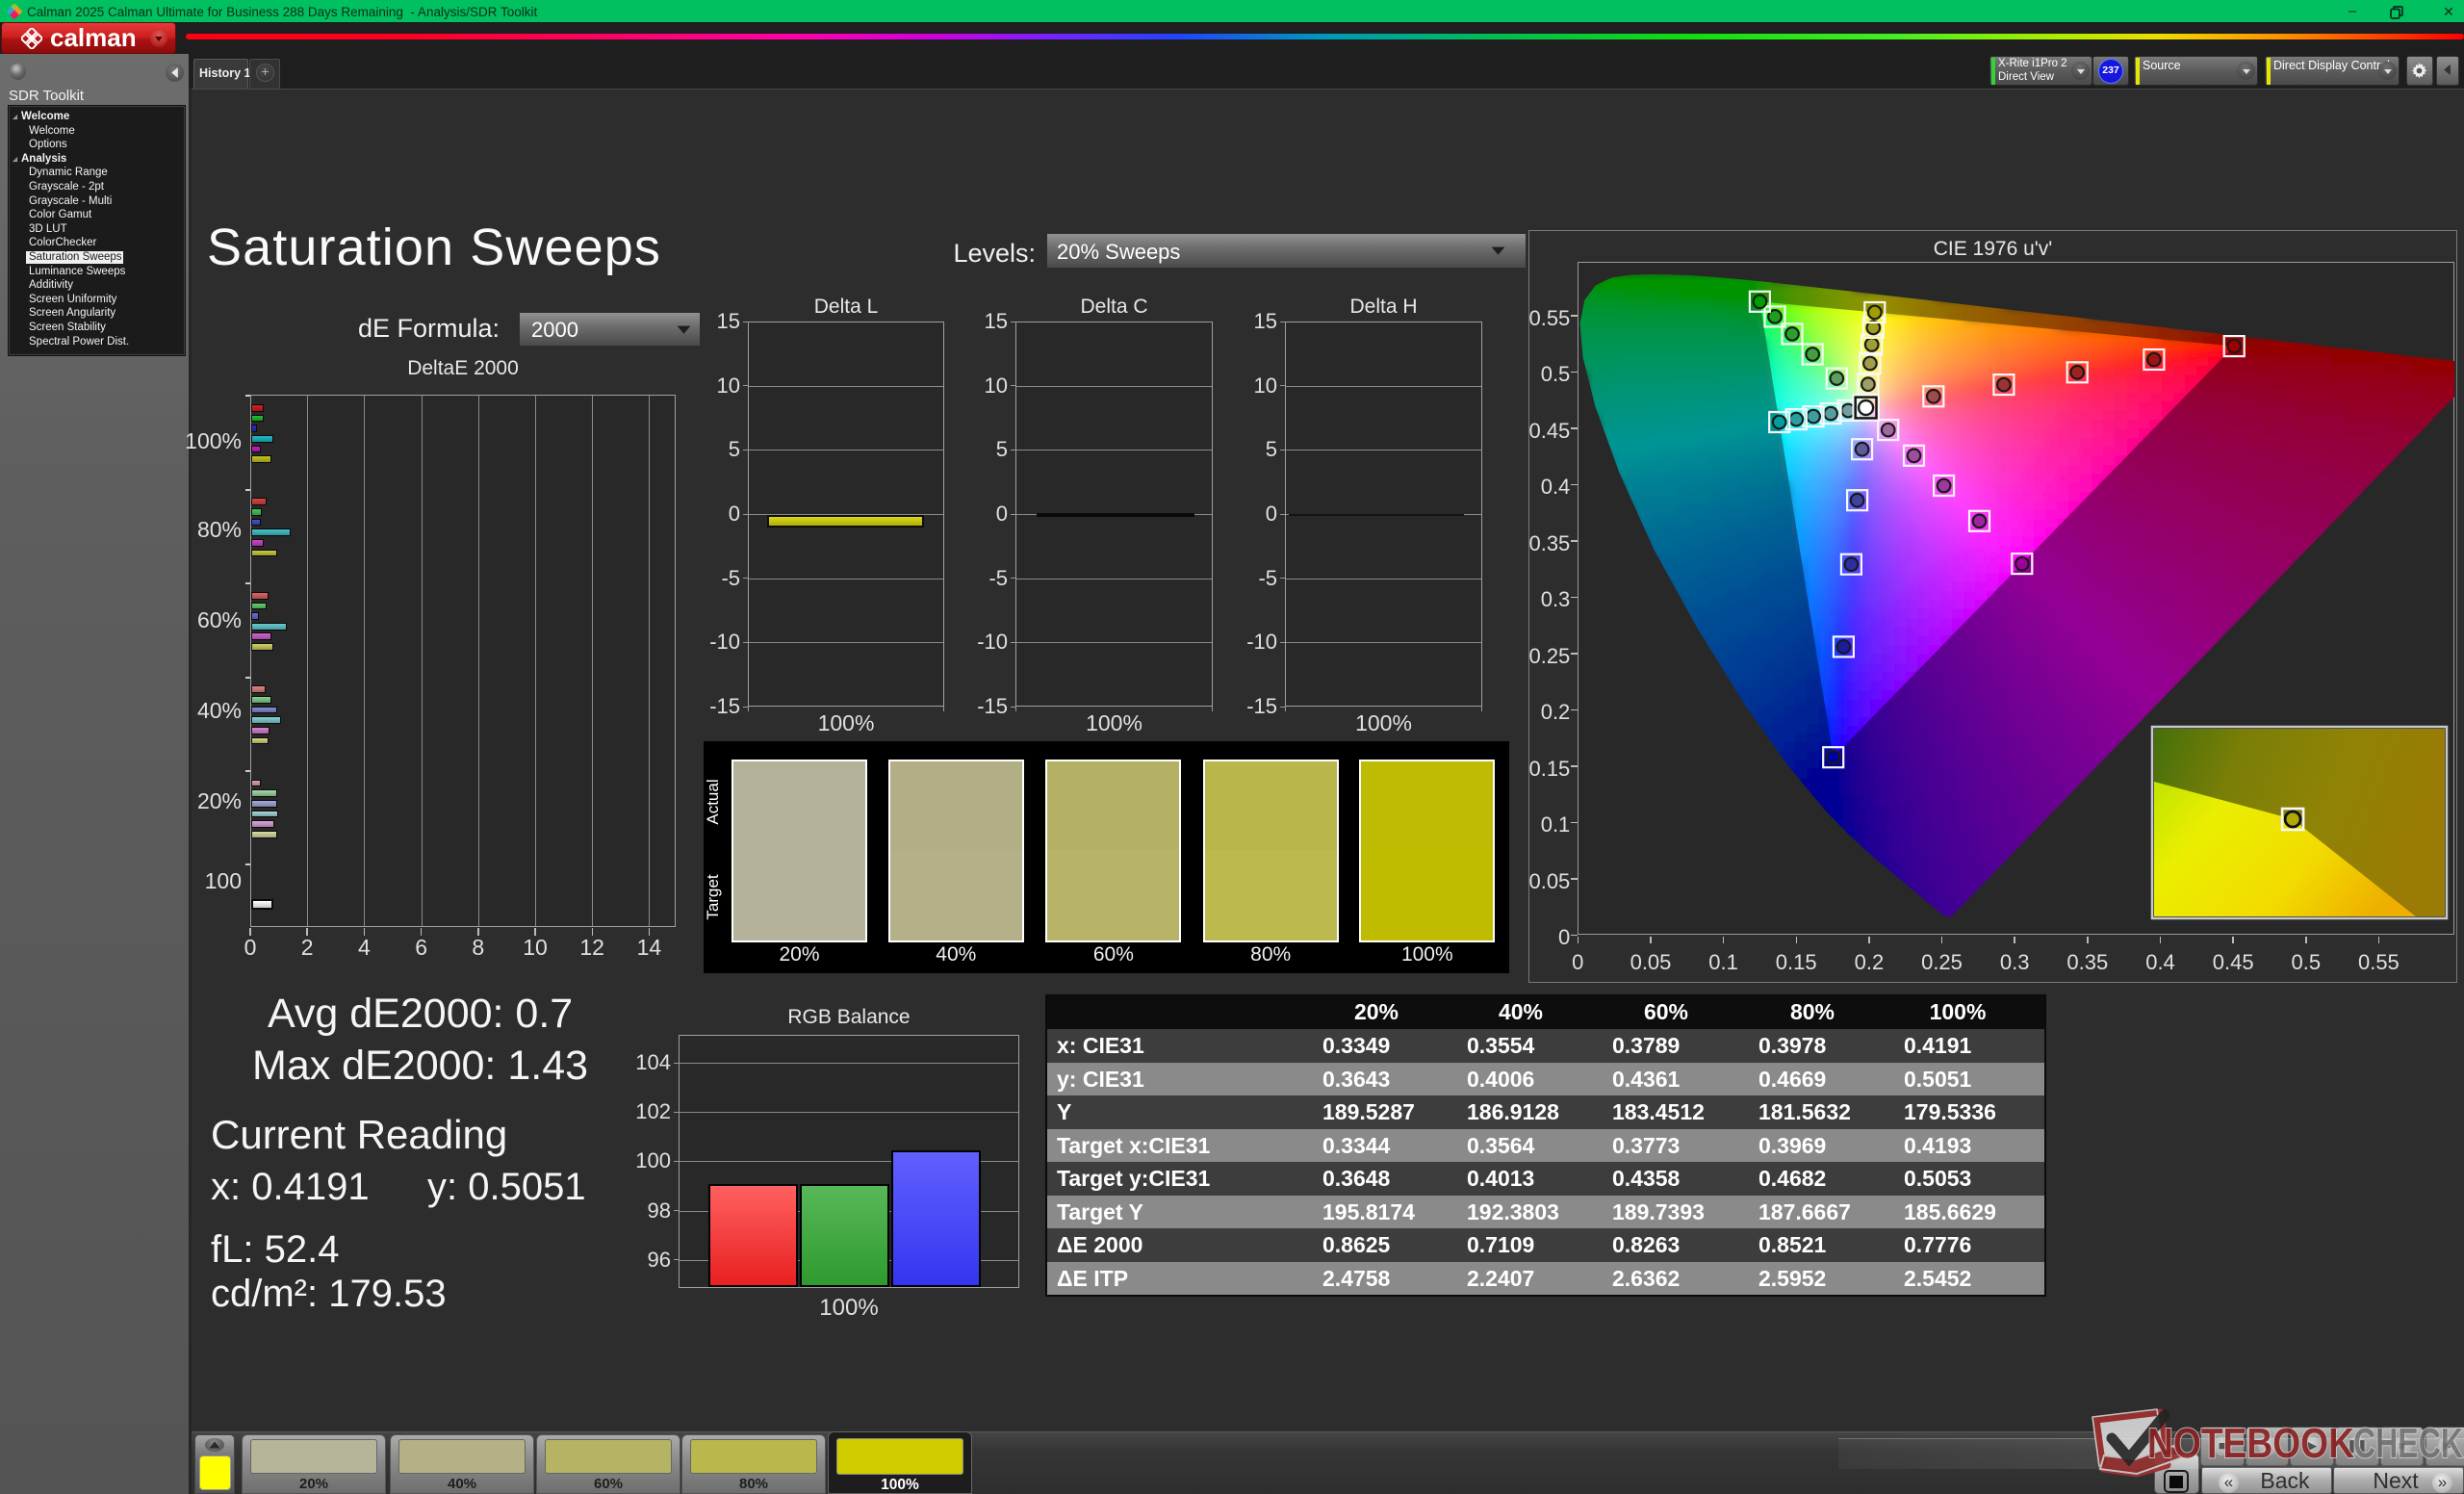  I want to click on svg-text: CHECK, so click(2408, 1444).